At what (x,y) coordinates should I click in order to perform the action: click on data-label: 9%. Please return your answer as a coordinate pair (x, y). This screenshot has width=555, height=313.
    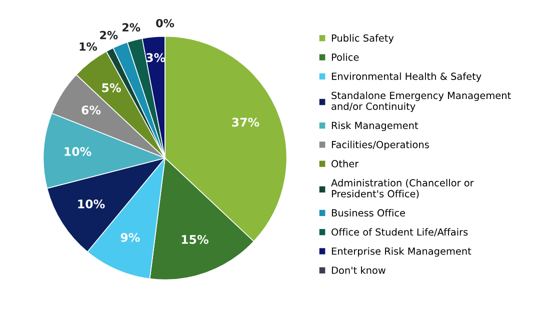
    Looking at the image, I should click on (130, 237).